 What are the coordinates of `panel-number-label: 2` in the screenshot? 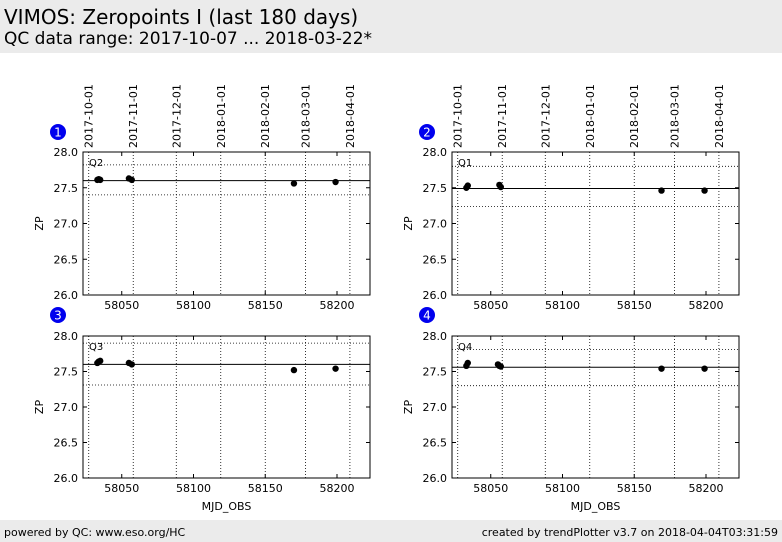 It's located at (427, 133).